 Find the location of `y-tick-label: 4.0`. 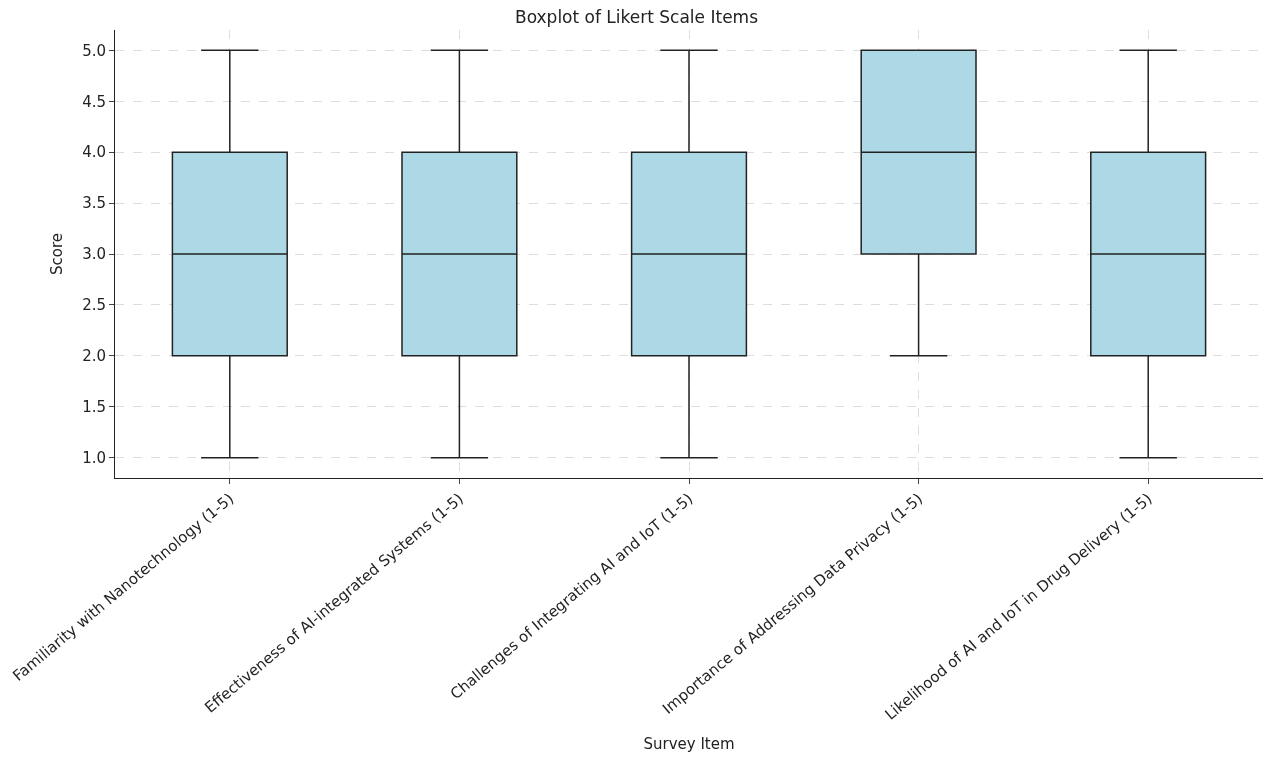

y-tick-label: 4.0 is located at coordinates (94, 152).